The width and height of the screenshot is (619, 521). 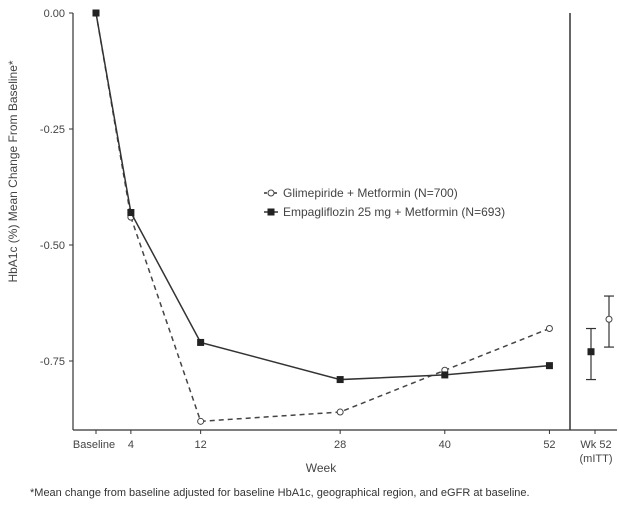 What do you see at coordinates (94, 445) in the screenshot?
I see `x-tick-label: Baseline` at bounding box center [94, 445].